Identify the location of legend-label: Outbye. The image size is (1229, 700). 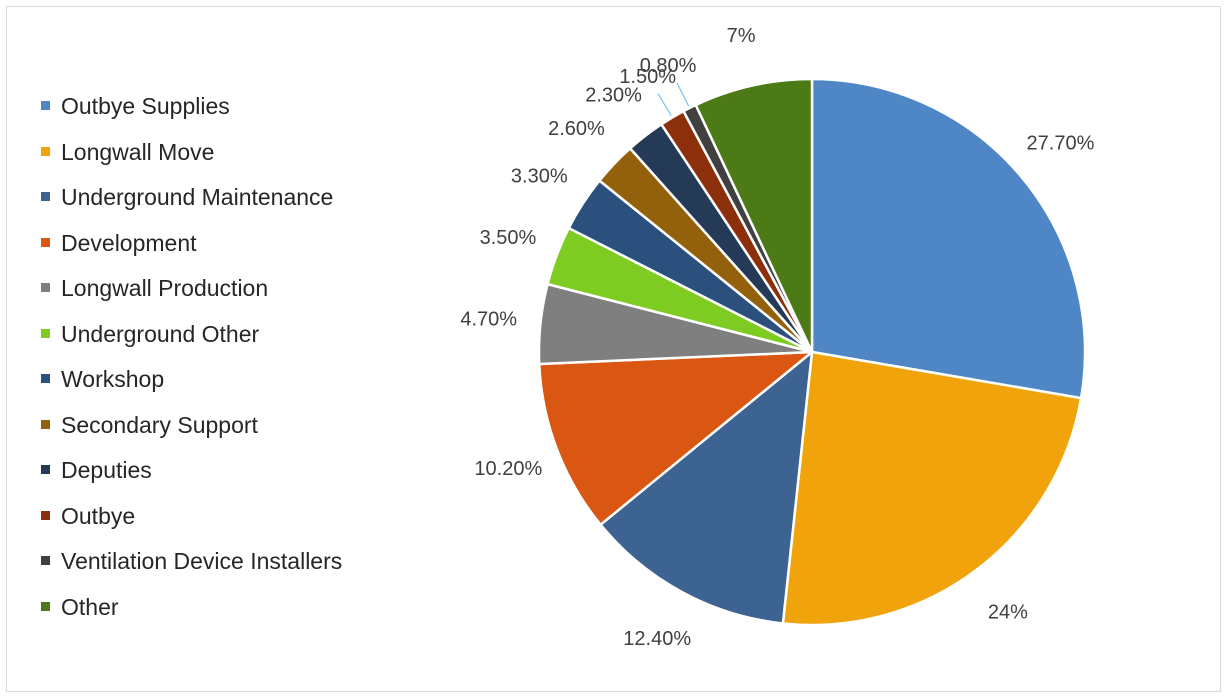
(98, 515).